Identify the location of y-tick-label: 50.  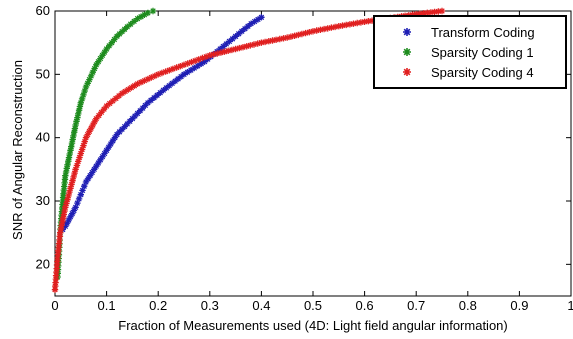
(43, 73).